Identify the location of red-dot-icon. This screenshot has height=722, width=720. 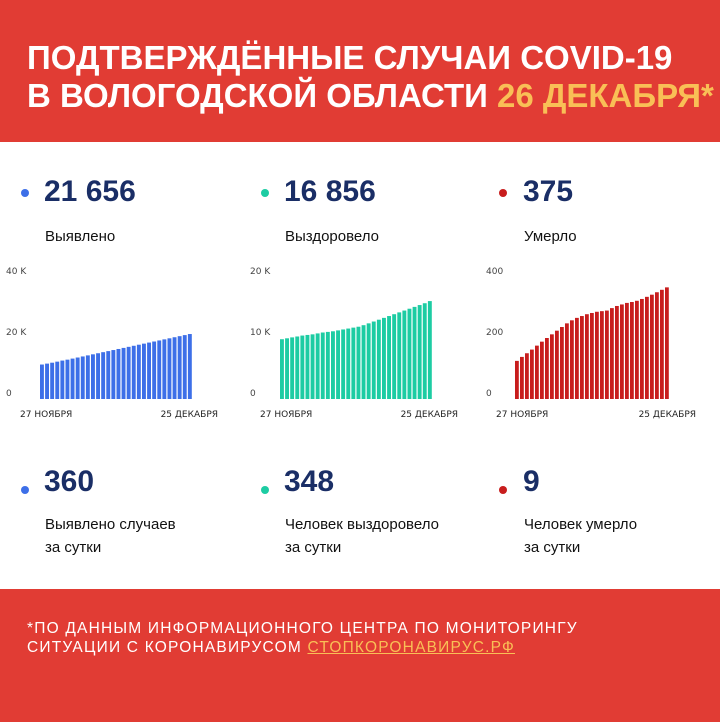
(503, 193).